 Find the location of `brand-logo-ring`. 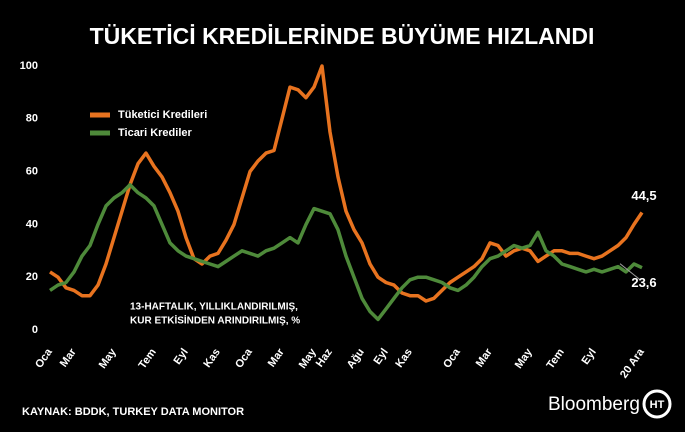

brand-logo-ring is located at coordinates (657, 404).